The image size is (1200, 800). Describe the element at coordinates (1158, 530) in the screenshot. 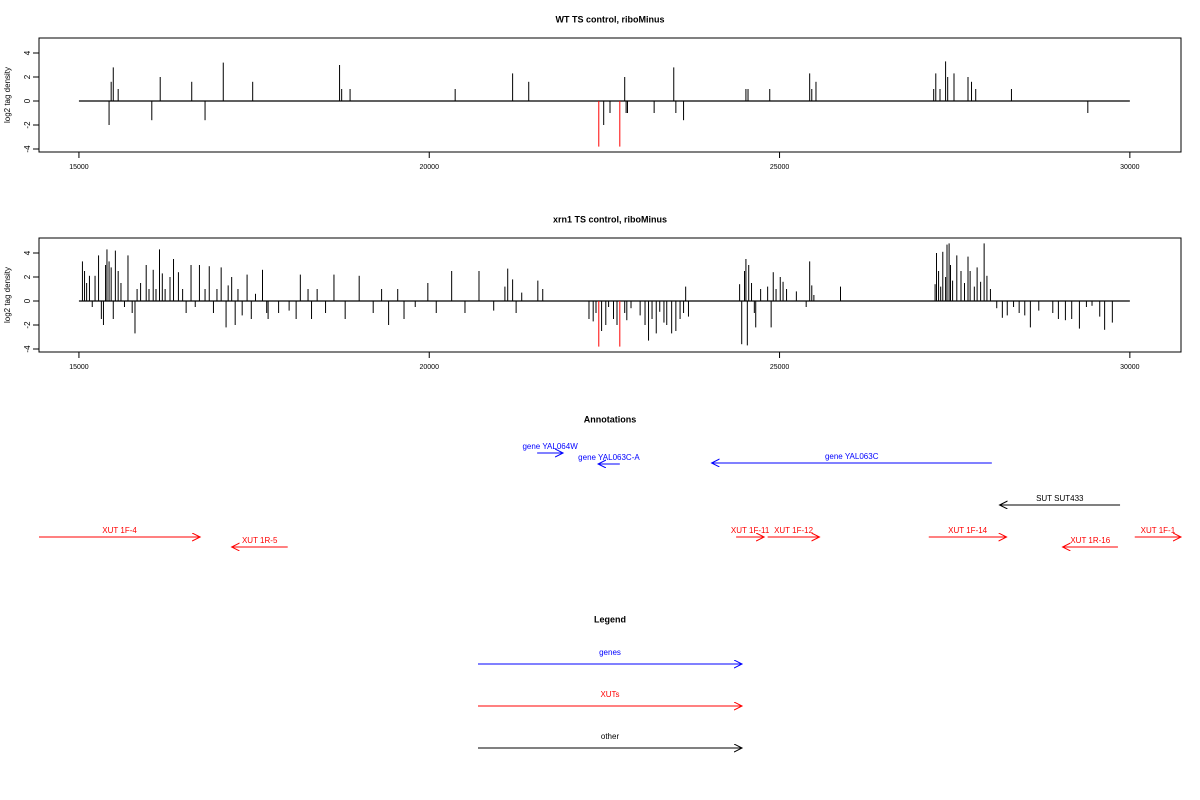

I see `feature-label: XUT 1F-1` at that location.